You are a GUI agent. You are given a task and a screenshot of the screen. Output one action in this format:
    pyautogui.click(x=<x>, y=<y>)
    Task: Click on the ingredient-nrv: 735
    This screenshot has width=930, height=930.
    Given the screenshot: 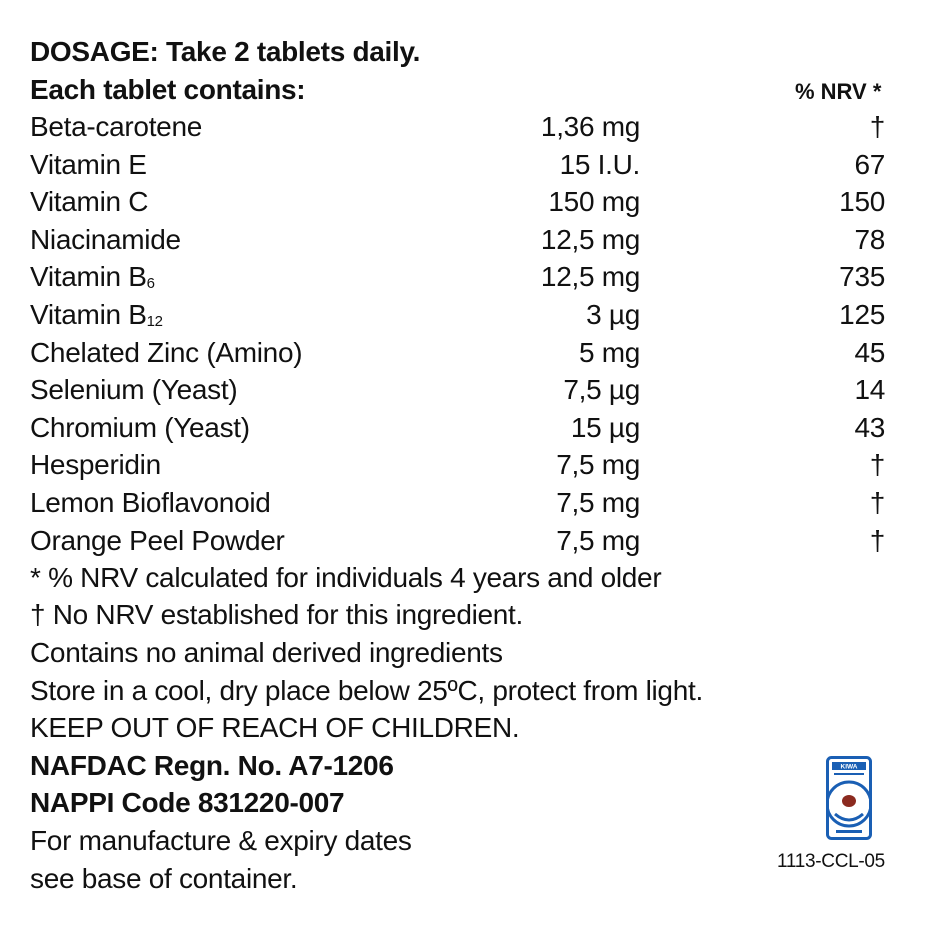 What is the action you would take?
    pyautogui.click(x=862, y=277)
    